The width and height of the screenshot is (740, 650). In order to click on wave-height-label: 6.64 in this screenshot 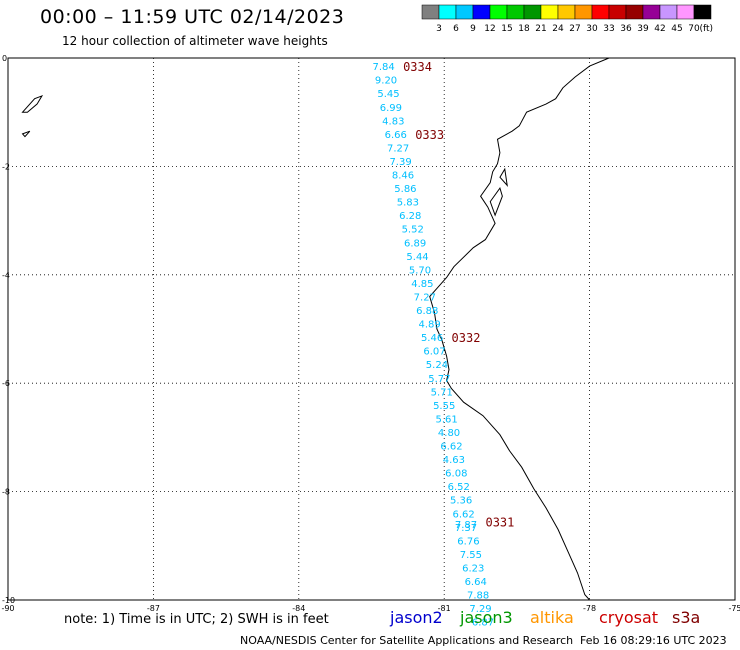, I will do `click(476, 582)`.